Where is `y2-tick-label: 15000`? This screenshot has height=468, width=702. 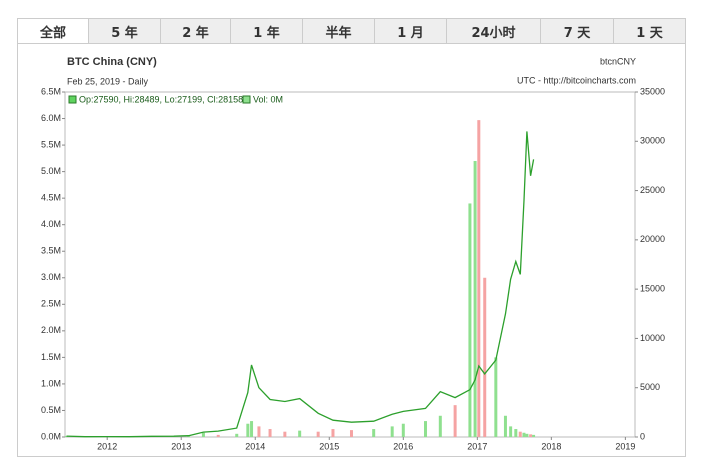 y2-tick-label: 15000 is located at coordinates (652, 289).